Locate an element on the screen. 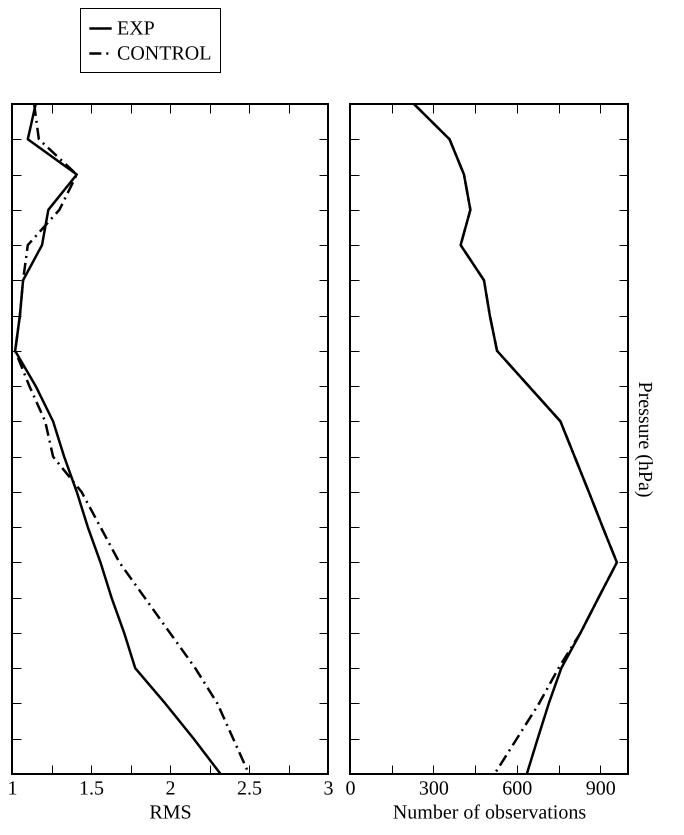 This screenshot has width=684, height=835. y-axis-title: Pressure (hPa) is located at coordinates (645, 439).